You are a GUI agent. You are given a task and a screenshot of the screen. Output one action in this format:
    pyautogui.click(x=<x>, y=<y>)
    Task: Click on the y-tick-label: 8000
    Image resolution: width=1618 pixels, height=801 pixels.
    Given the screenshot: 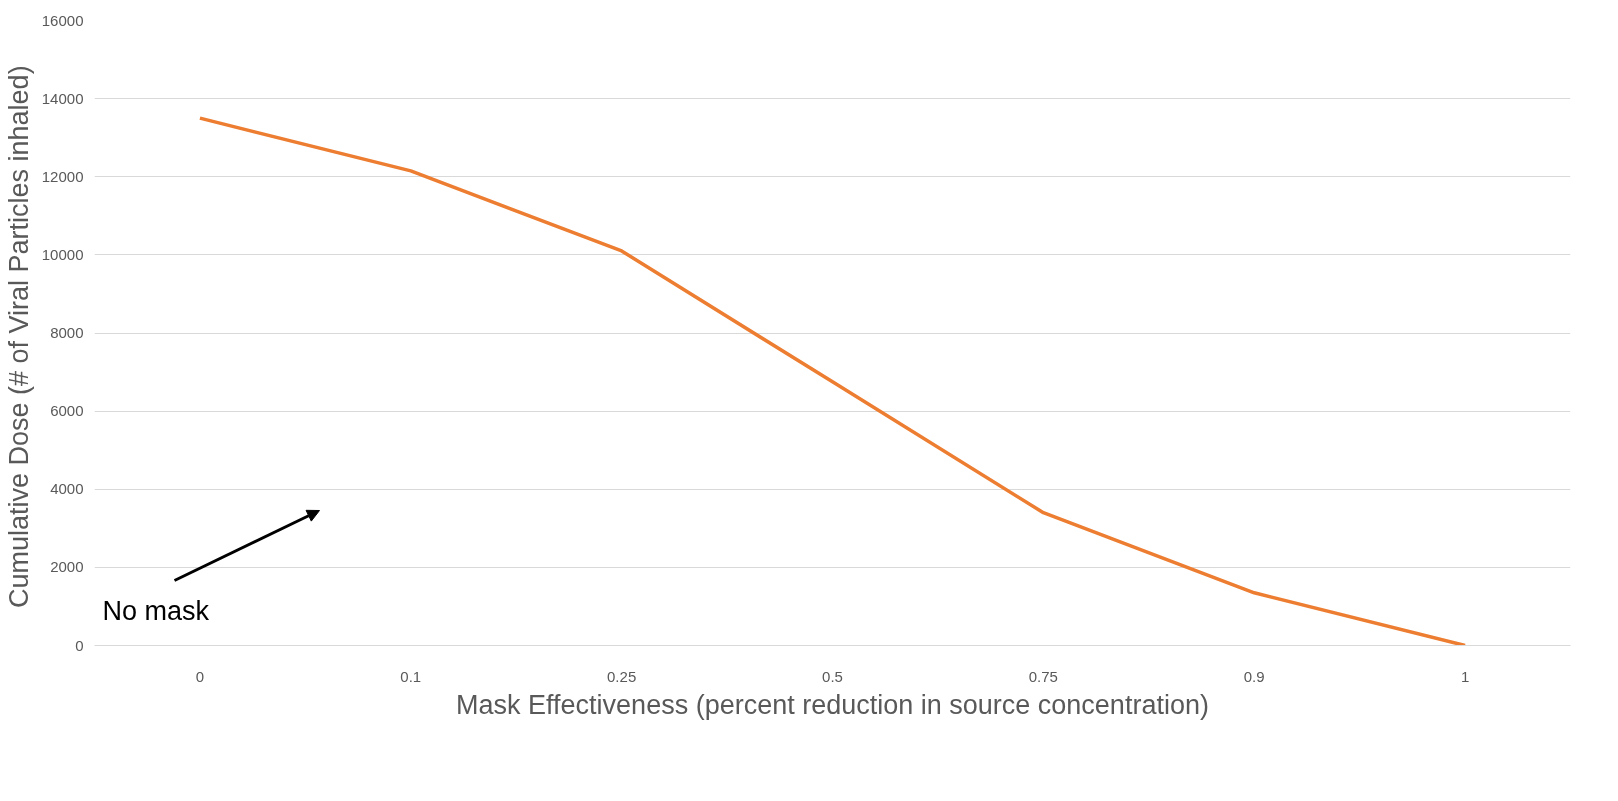 What is the action you would take?
    pyautogui.click(x=67, y=332)
    